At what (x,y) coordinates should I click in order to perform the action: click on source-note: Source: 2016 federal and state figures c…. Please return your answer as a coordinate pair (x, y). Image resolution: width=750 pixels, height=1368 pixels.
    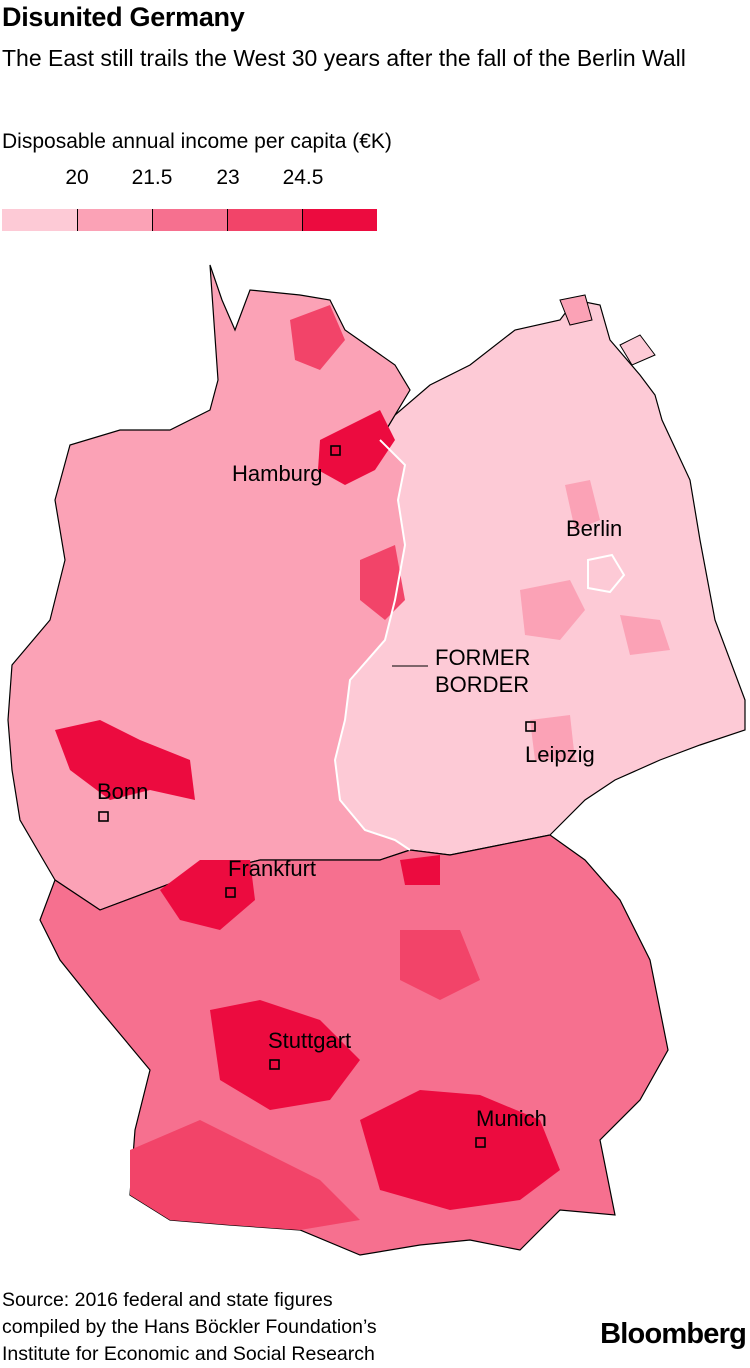
    Looking at the image, I should click on (262, 1327).